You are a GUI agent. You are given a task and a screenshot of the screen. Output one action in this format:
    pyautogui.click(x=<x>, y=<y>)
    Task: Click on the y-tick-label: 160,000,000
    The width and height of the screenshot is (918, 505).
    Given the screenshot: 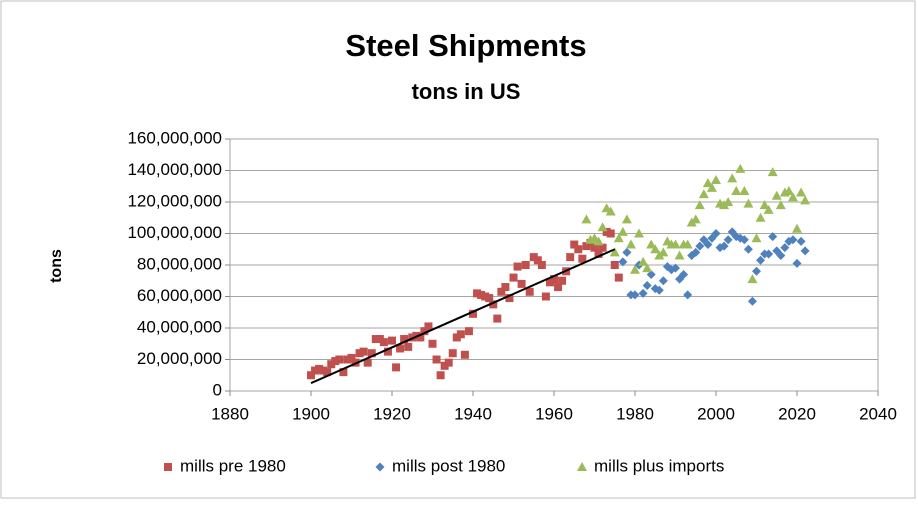 What is the action you would take?
    pyautogui.click(x=174, y=137)
    